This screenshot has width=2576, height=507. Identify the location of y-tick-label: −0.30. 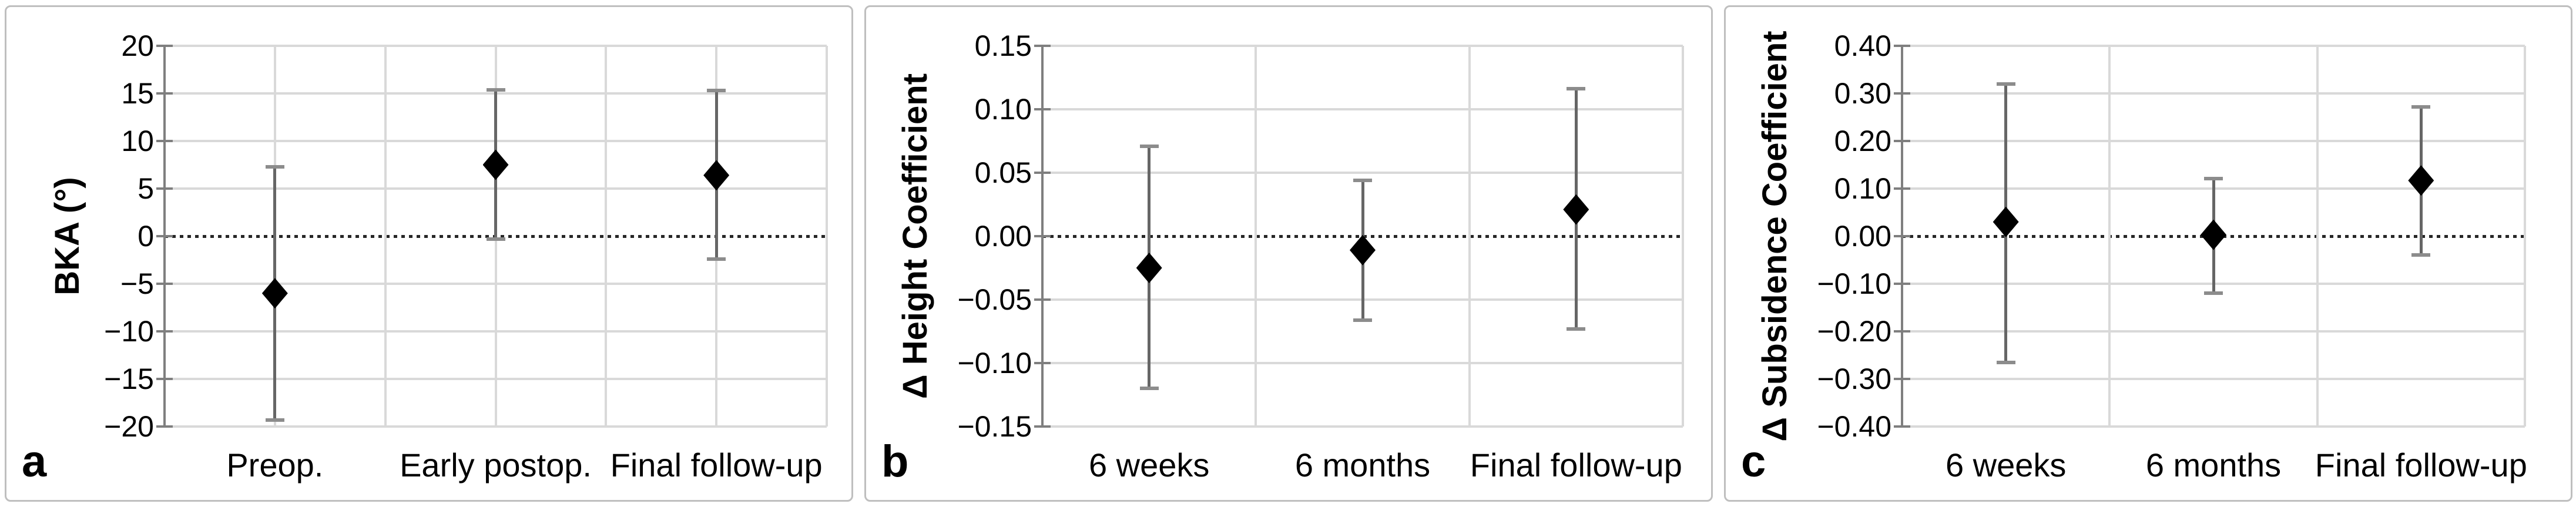
(1854, 378).